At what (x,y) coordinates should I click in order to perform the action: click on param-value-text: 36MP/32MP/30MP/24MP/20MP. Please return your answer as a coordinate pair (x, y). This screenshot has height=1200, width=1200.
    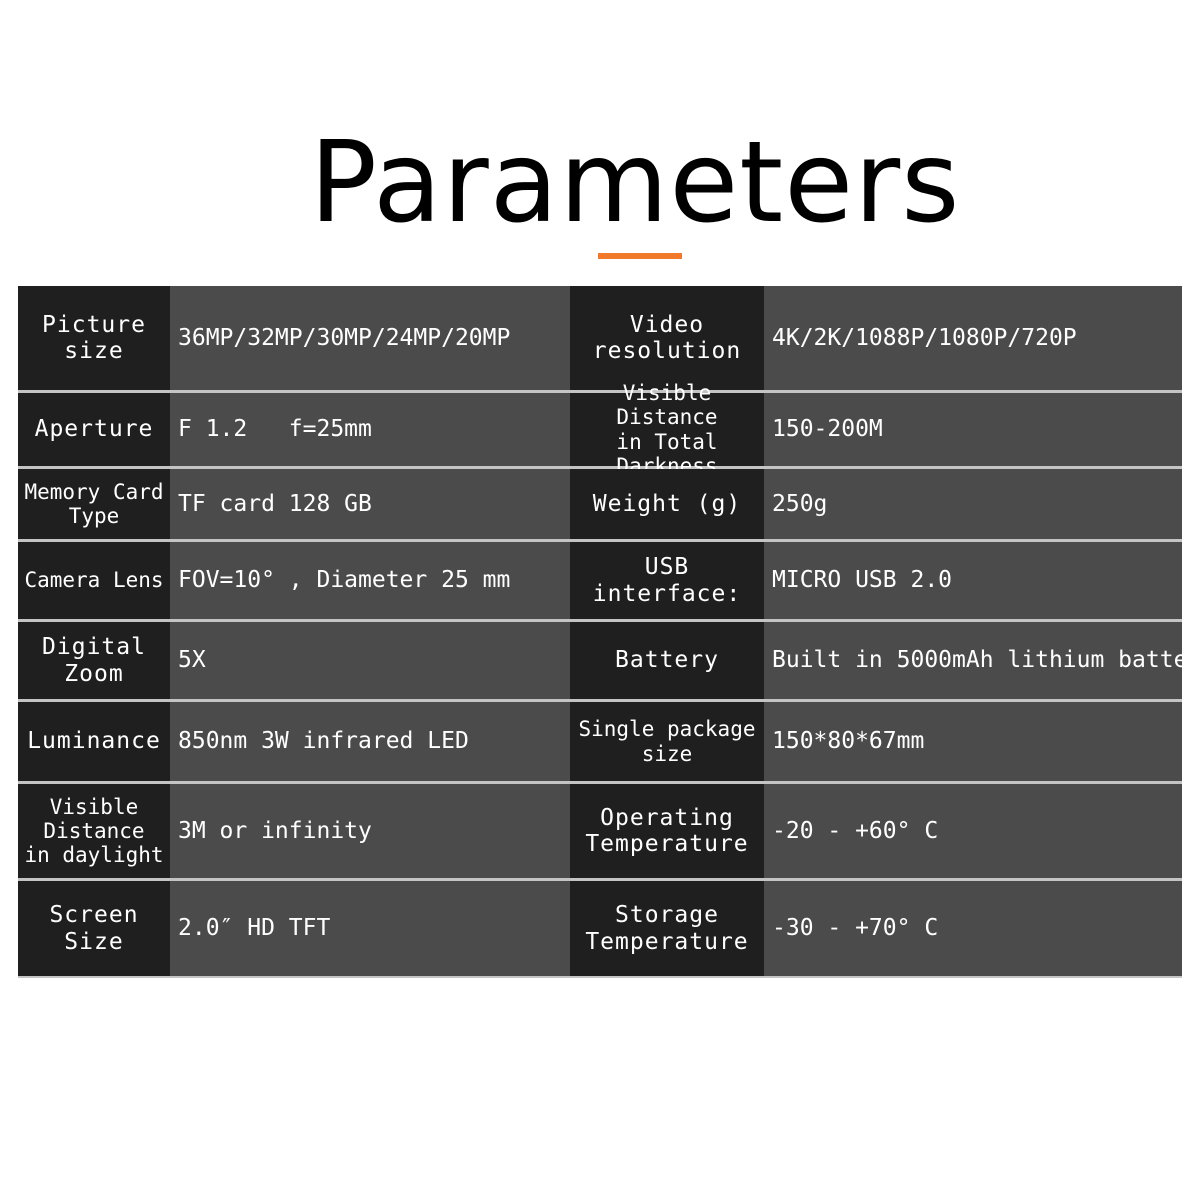
    Looking at the image, I should click on (344, 337).